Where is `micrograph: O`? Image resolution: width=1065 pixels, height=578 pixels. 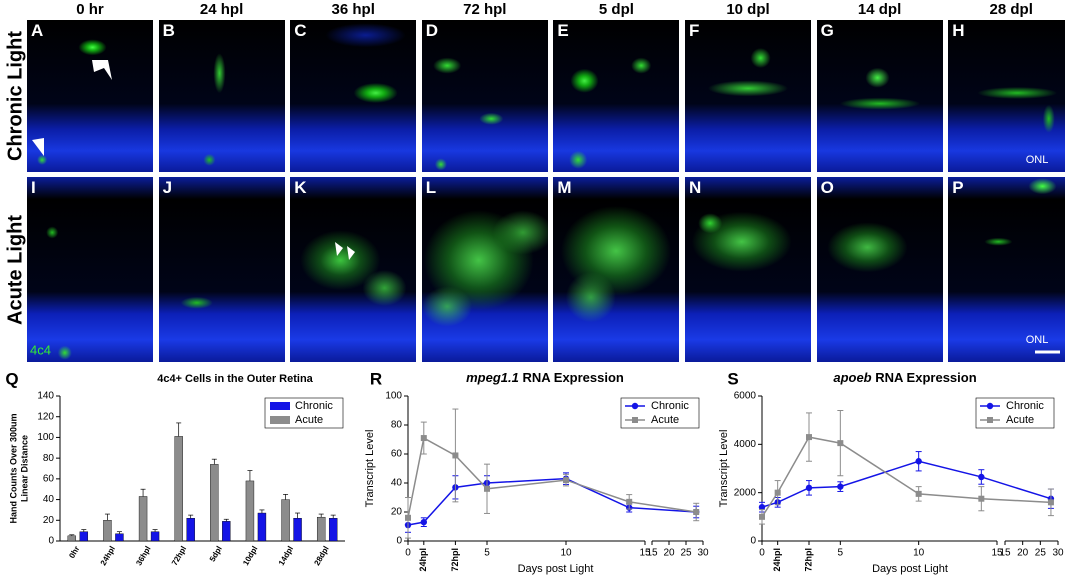
micrograph: O is located at coordinates (879, 269).